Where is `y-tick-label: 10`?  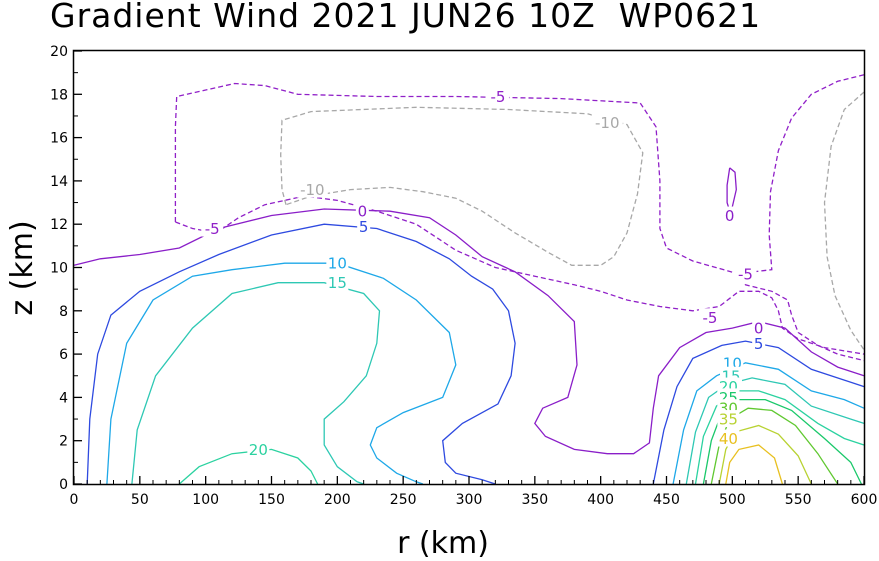
y-tick-label: 10 is located at coordinates (59, 269).